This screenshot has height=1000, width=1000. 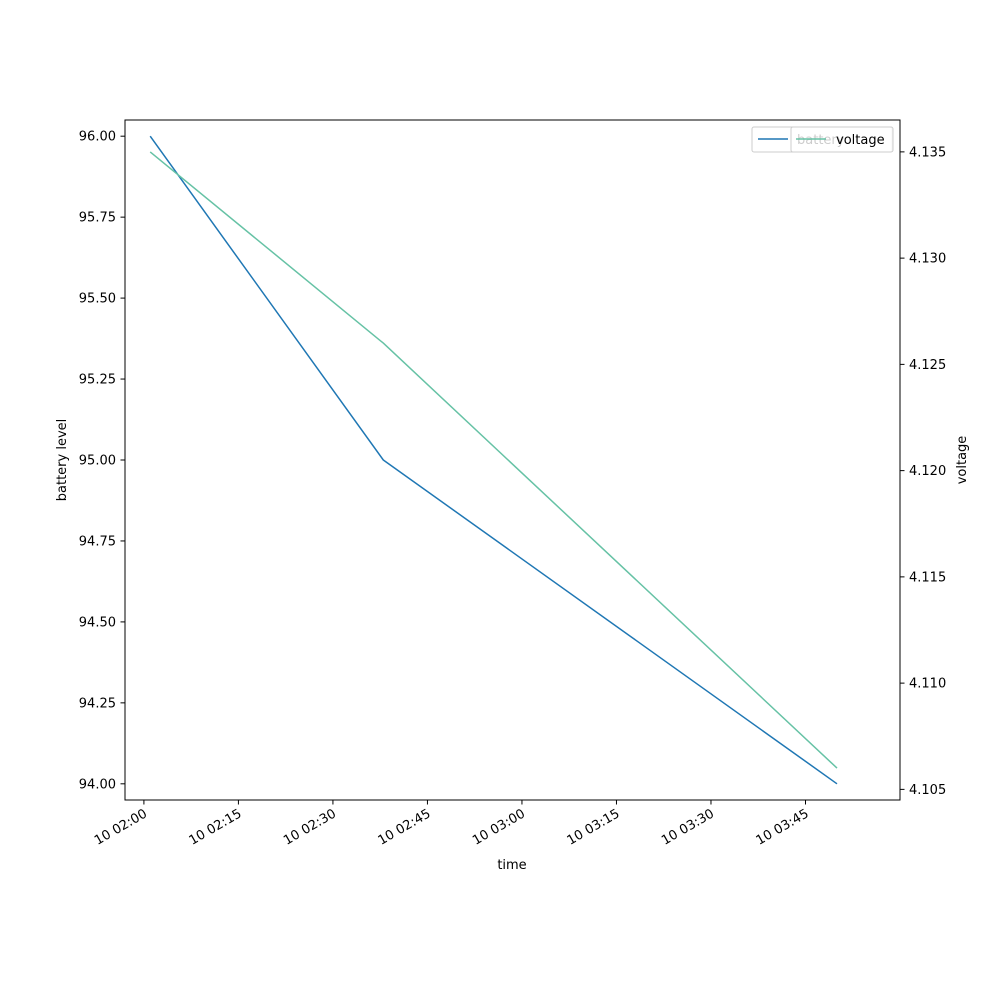 What do you see at coordinates (97, 137) in the screenshot?
I see `y-tick-label: 96.00` at bounding box center [97, 137].